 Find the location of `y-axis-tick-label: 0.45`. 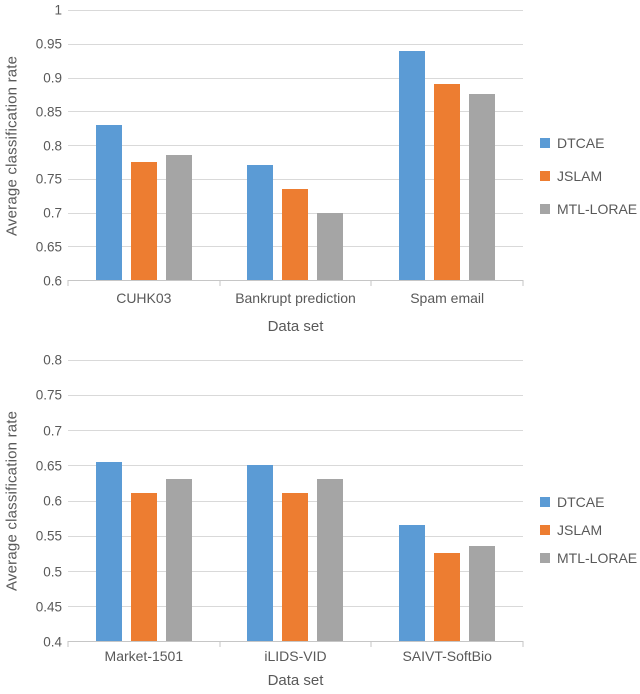

y-axis-tick-label: 0.45 is located at coordinates (48, 607).